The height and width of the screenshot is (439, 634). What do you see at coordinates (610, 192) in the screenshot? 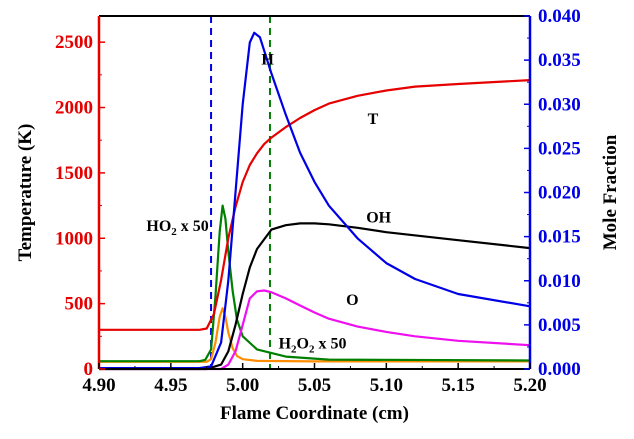
I see `y-axis-right-title: Mole Fraction` at bounding box center [610, 192].